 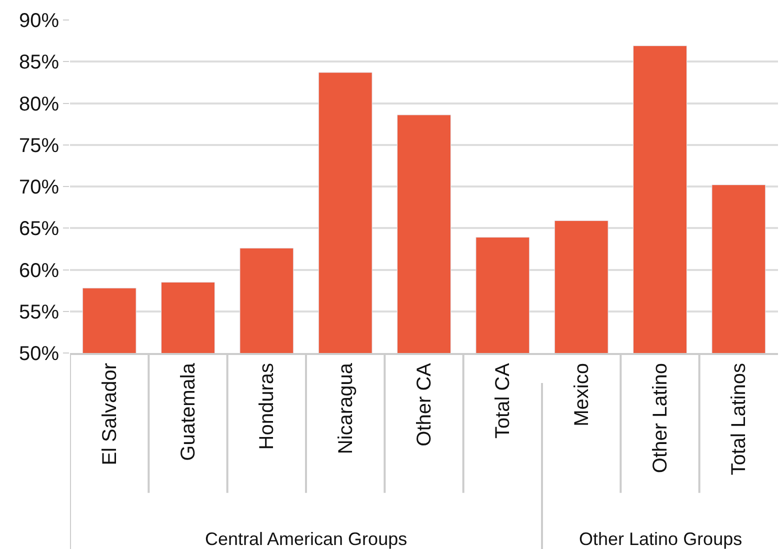 What do you see at coordinates (39, 145) in the screenshot?
I see `y-tick-label: 75%` at bounding box center [39, 145].